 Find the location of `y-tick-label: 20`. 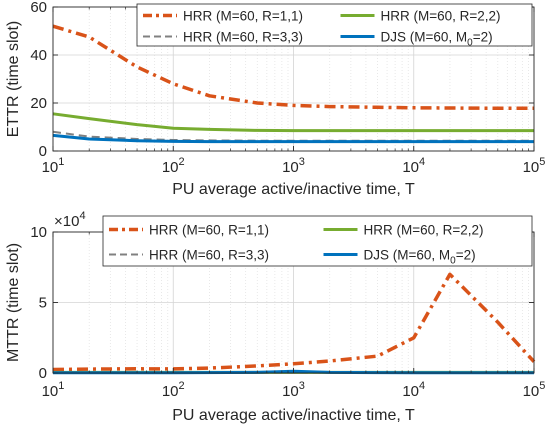

y-tick-label: 20 is located at coordinates (38, 103).